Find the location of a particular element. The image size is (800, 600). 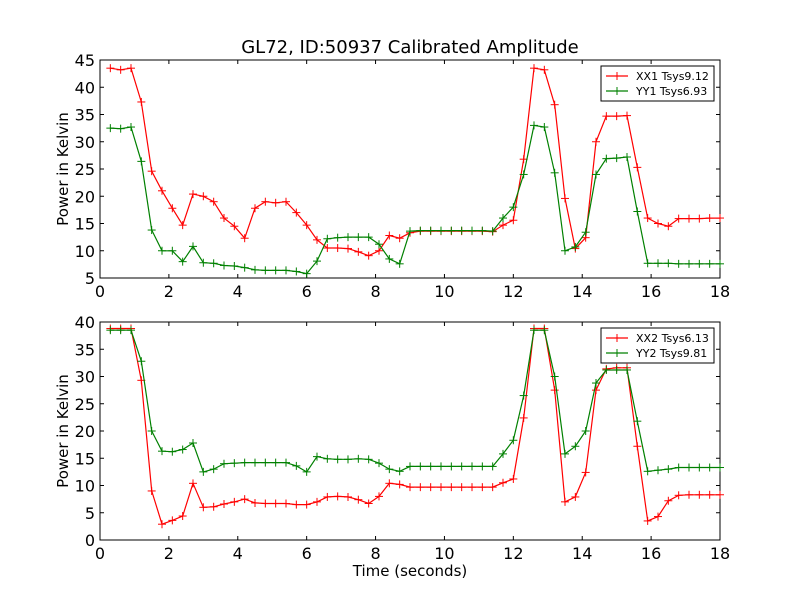

y-tick-label: 5 is located at coordinates (90, 513).